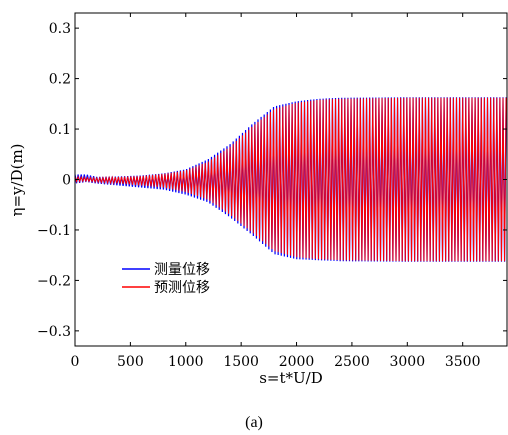  Describe the element at coordinates (54, 281) in the screenshot. I see `y-tick-label: −0.2` at that location.